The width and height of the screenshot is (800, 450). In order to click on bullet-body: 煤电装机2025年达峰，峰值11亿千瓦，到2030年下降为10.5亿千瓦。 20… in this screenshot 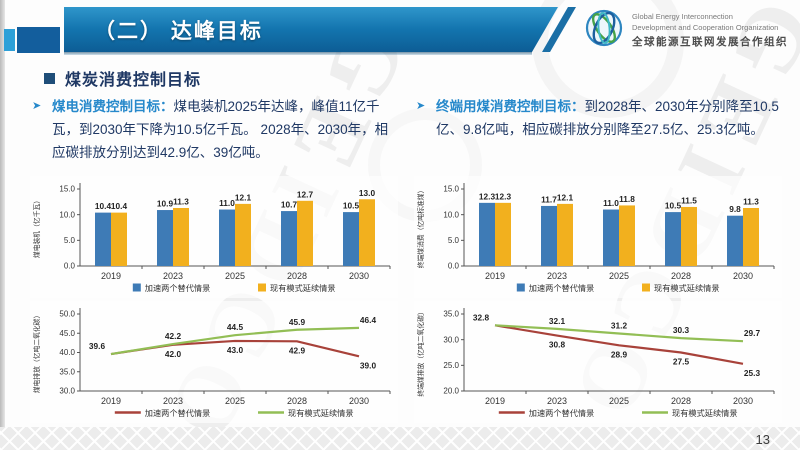, I will do `click(220, 130)`.